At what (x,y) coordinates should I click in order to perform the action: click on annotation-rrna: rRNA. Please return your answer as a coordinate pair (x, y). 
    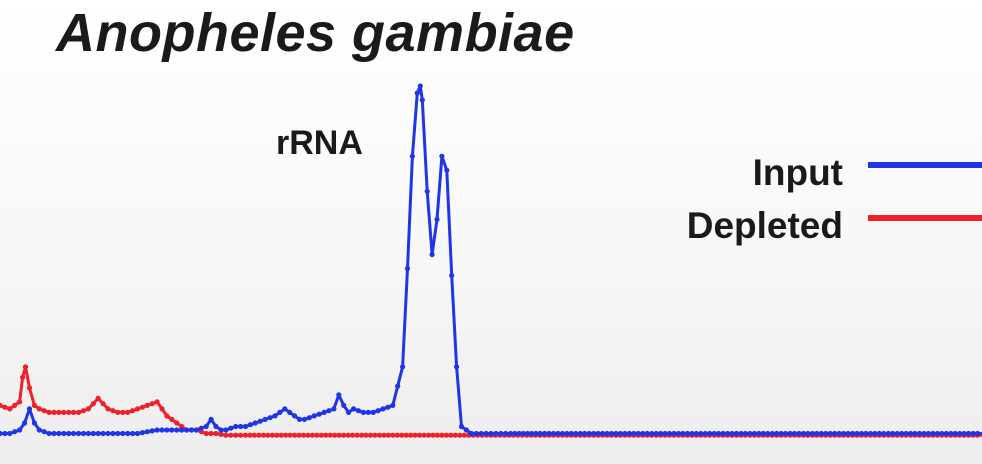
    Looking at the image, I should click on (319, 143).